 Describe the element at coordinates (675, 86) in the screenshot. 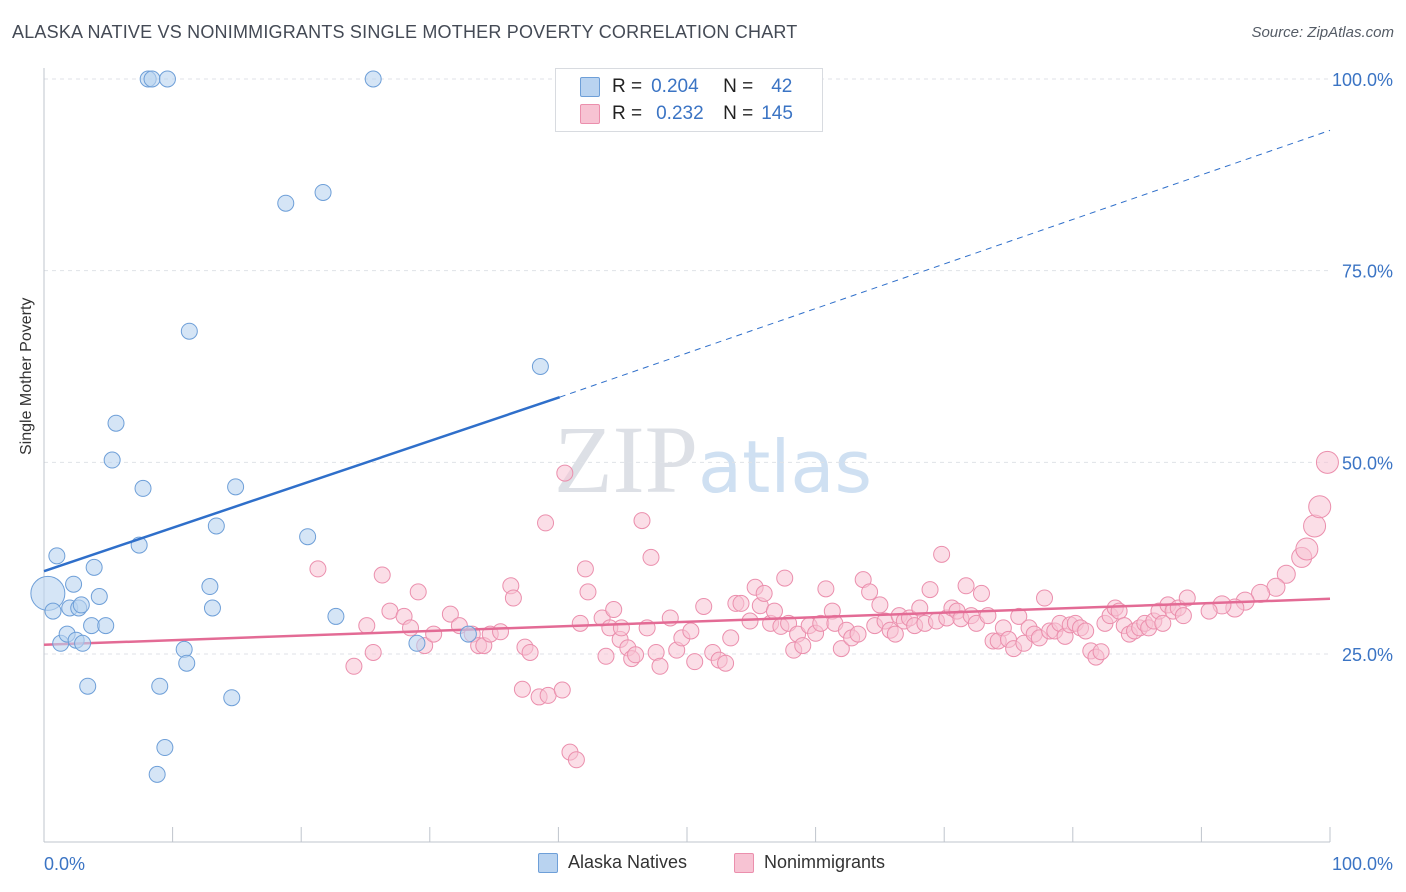

I see `r-value: 0.204` at that location.